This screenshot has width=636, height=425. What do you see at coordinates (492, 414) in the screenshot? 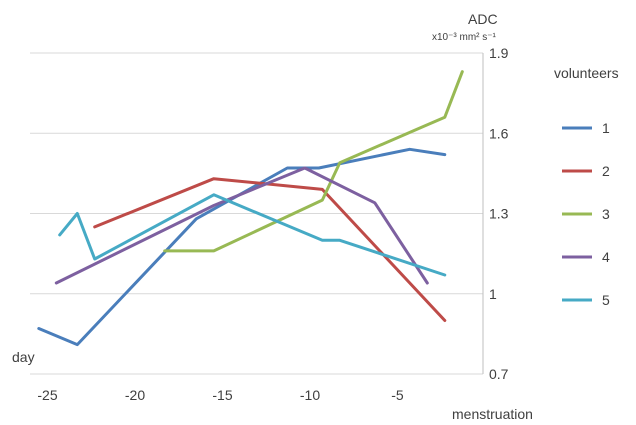
I see `x-axis-label: menstruation` at bounding box center [492, 414].